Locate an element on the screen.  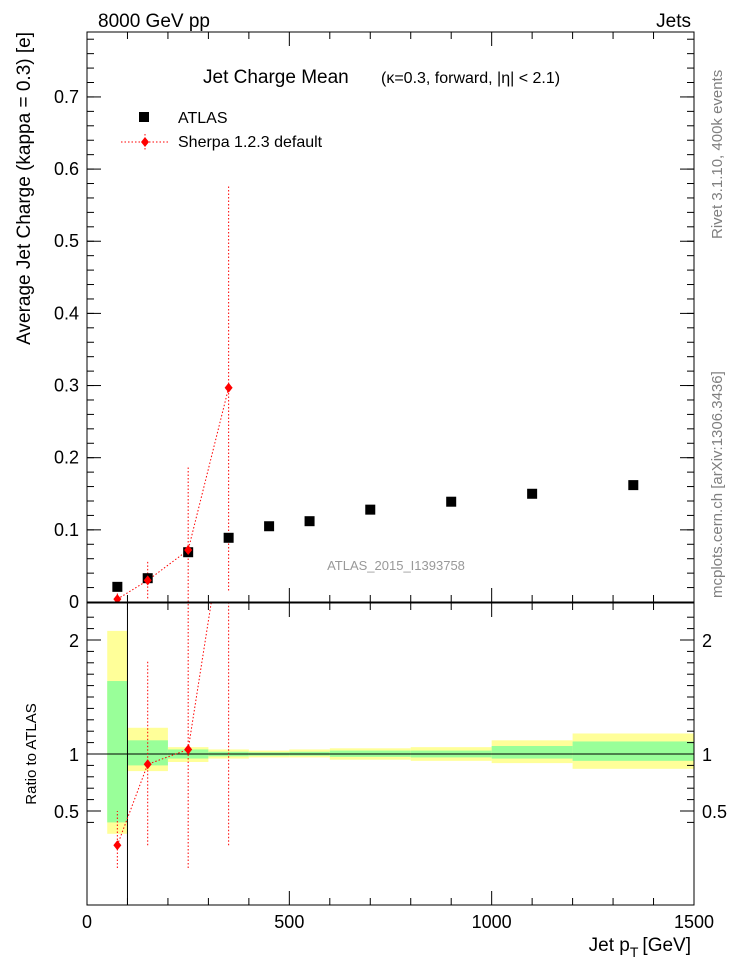
legend-sherpa-label: Sherpa 1.2.3 default is located at coordinates (250, 142).